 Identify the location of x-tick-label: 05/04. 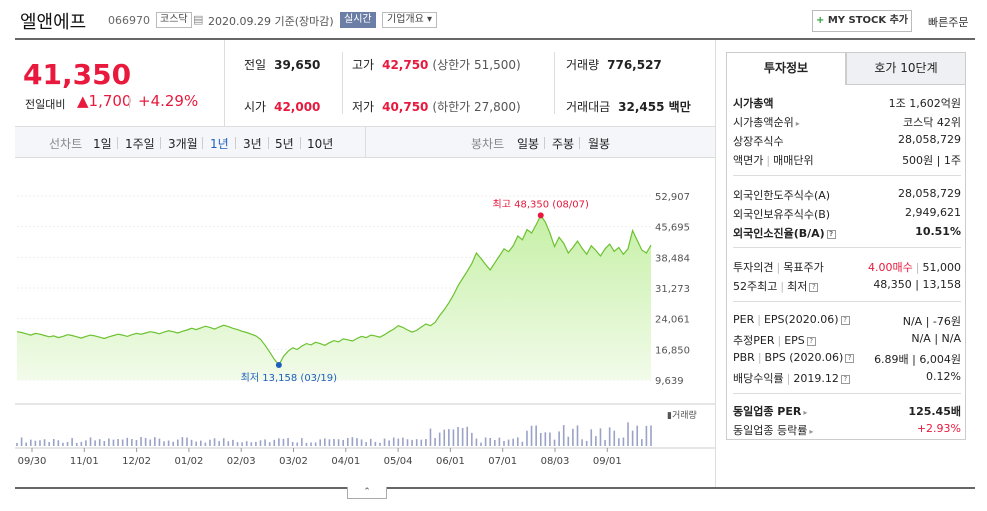
(398, 461).